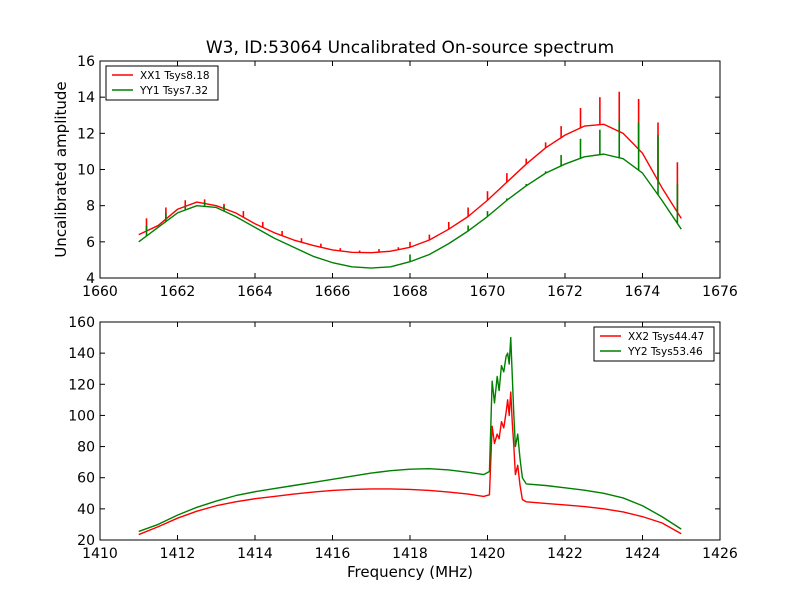 The width and height of the screenshot is (800, 600). What do you see at coordinates (86, 448) in the screenshot?
I see `y-tick-label: 80` at bounding box center [86, 448].